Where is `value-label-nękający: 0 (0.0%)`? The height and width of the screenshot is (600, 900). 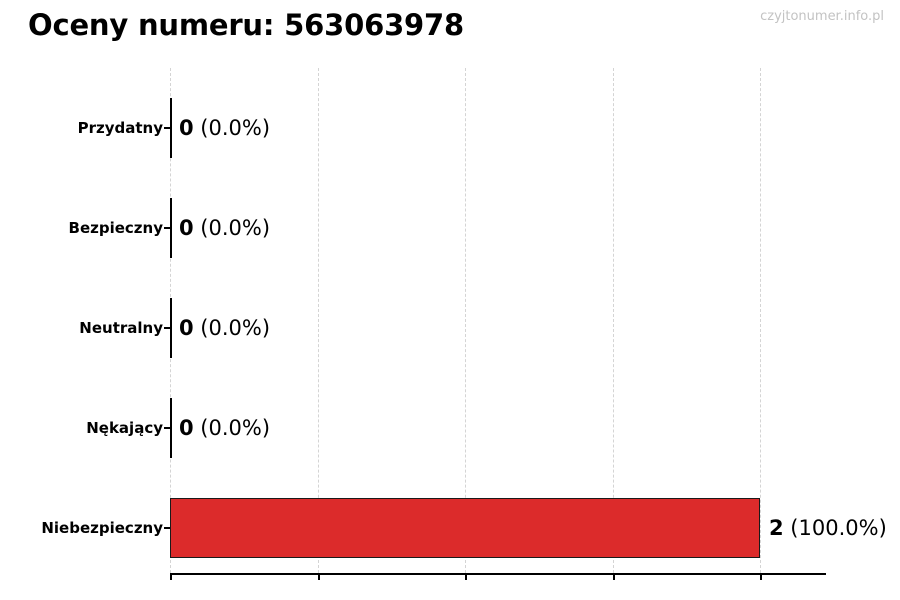 value-label-nękający: 0 (0.0%) is located at coordinates (224, 428).